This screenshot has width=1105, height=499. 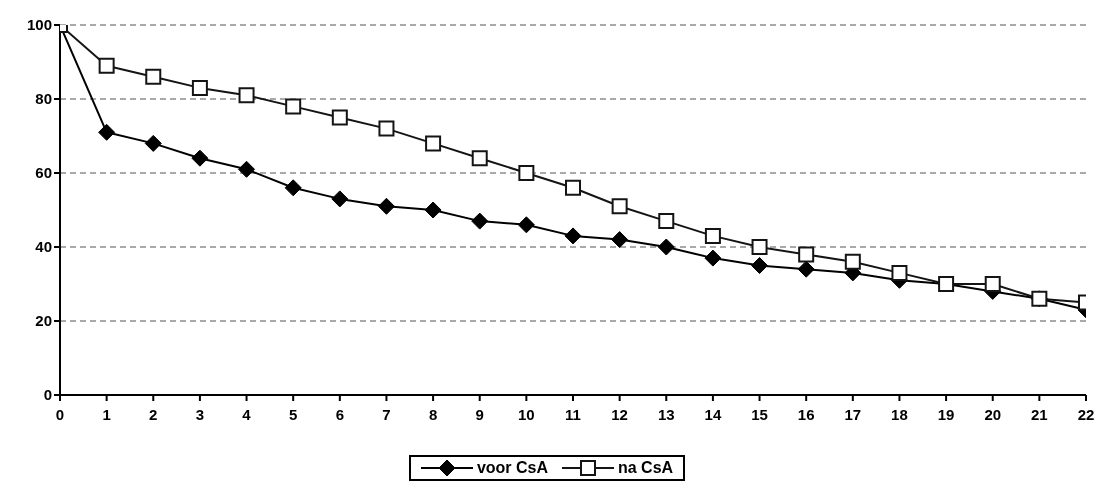 I want to click on x-tick-label: 17, so click(x=853, y=414).